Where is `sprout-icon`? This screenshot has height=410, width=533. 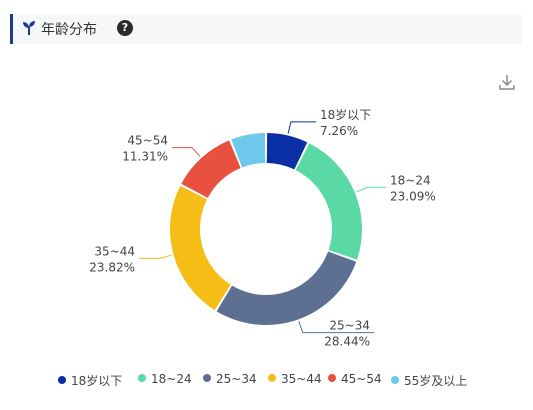 sprout-icon is located at coordinates (29, 28).